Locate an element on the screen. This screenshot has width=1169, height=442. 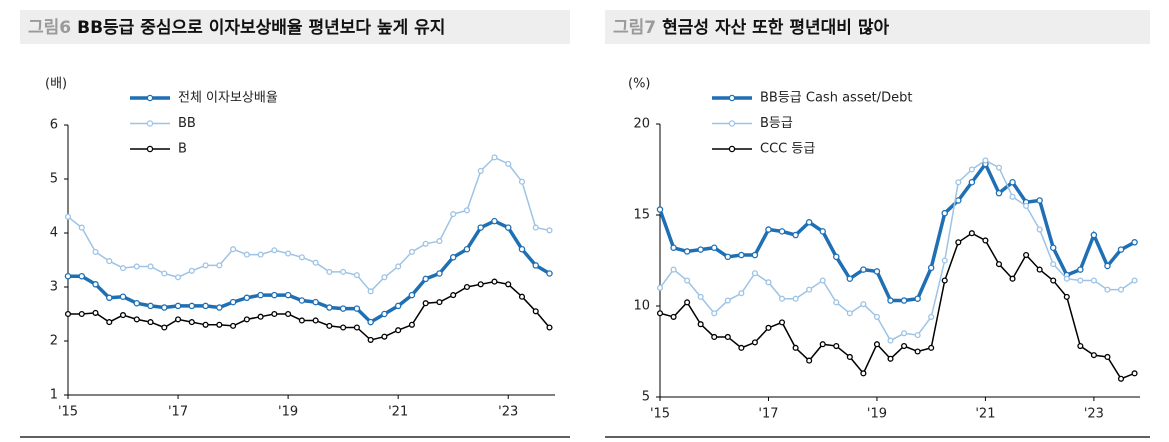
series-line is located at coordinates (309, 310).